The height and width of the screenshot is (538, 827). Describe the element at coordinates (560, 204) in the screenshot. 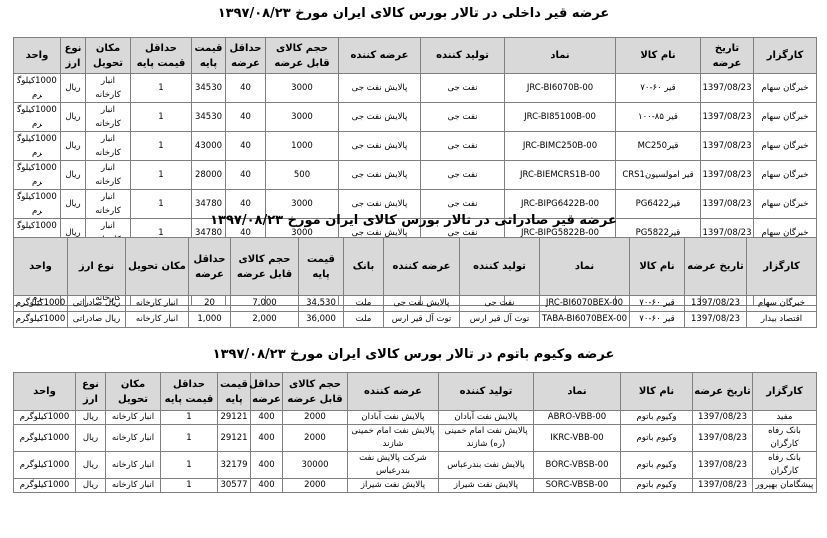

I see `table-cell: JRC-BIPG6422B-00` at that location.